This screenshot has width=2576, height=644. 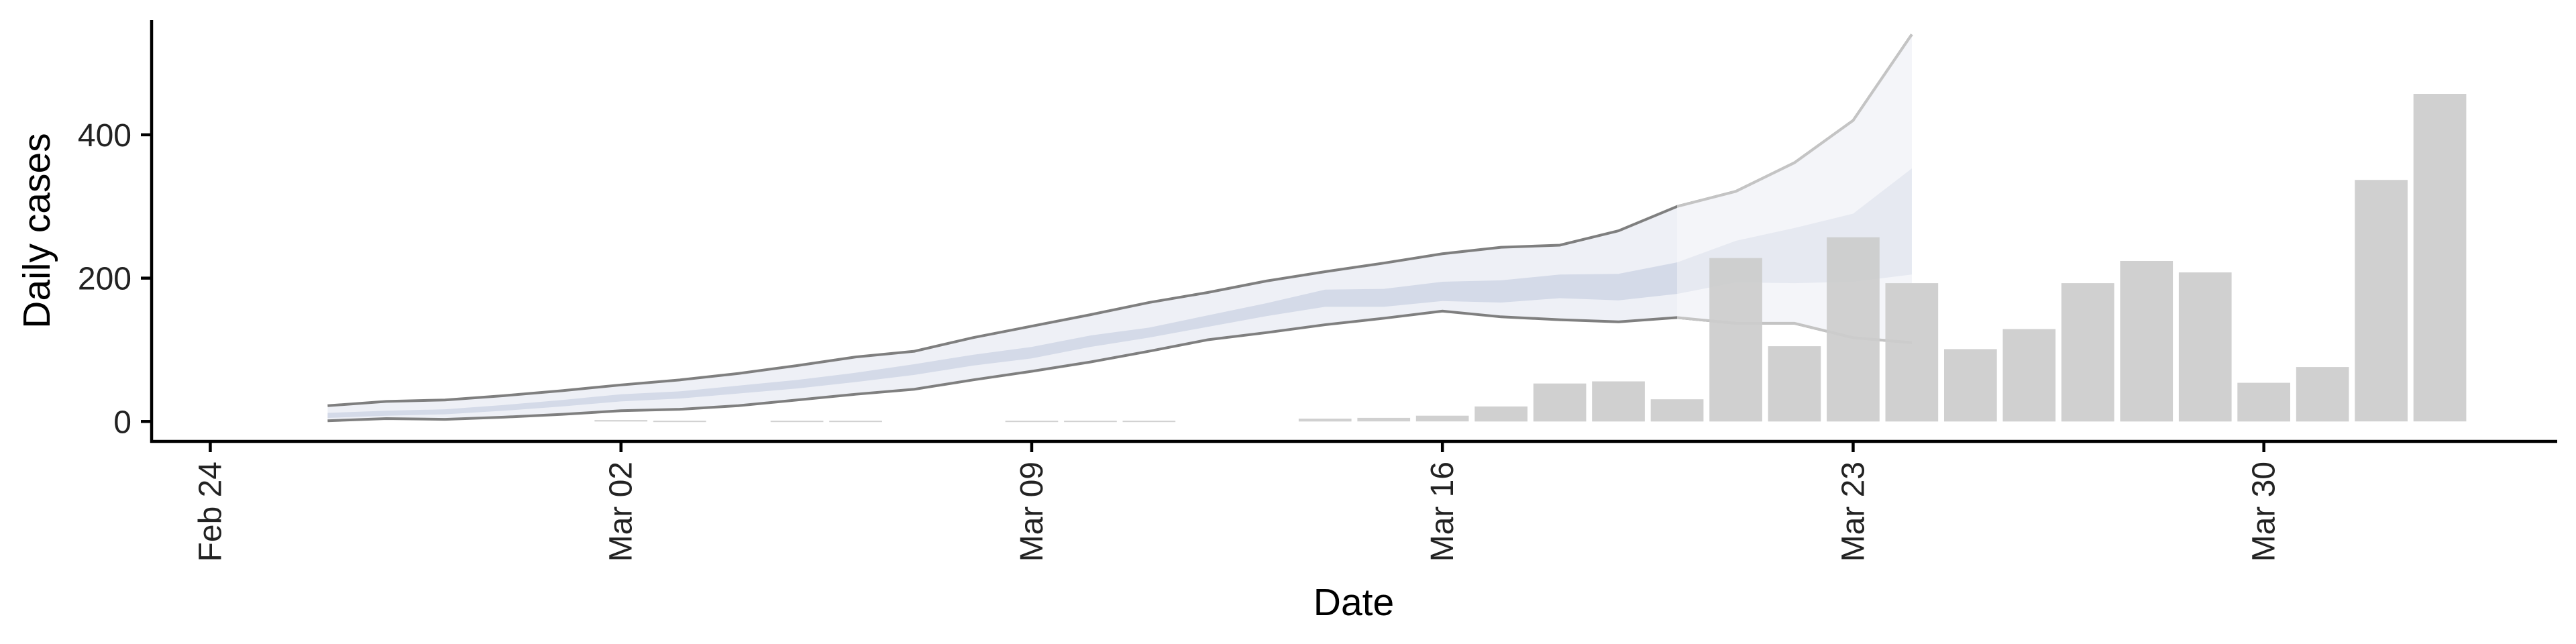 I want to click on y-tick-label: 400, so click(x=104, y=136).